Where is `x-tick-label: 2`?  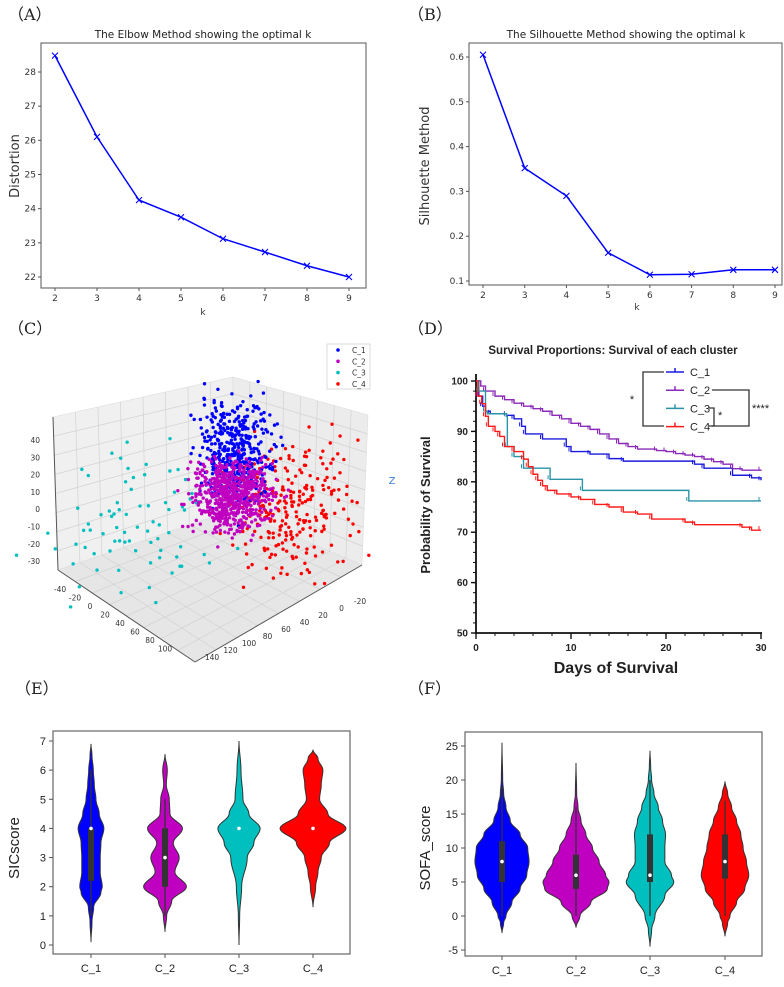 x-tick-label: 2 is located at coordinates (483, 296).